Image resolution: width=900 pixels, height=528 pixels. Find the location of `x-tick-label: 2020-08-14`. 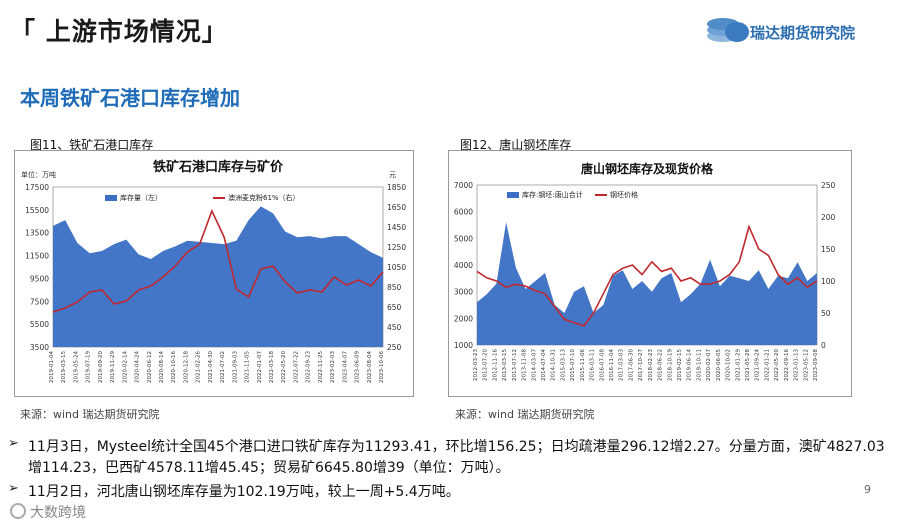

x-tick-label: 2020-08-14 is located at coordinates (162, 367).